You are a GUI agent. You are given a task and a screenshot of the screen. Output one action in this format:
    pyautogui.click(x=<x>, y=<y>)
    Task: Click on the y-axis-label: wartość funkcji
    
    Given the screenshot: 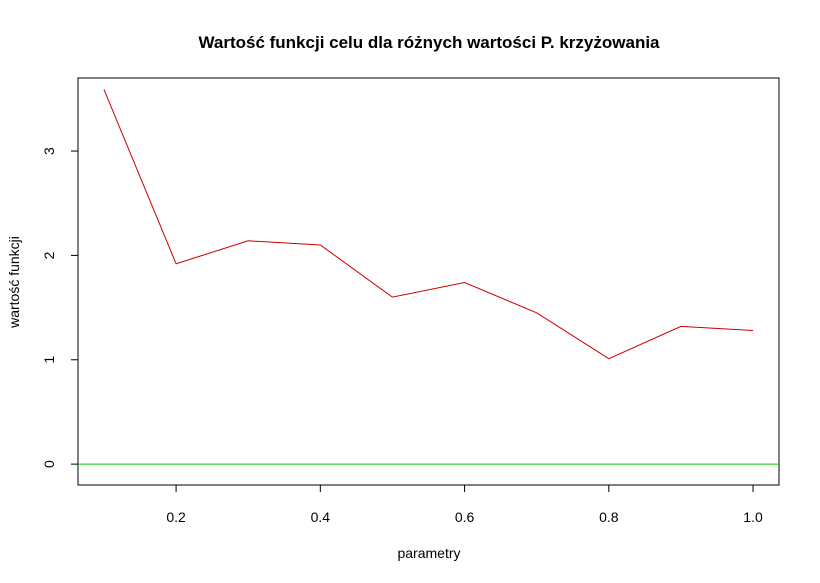 What is the action you would take?
    pyautogui.click(x=14, y=282)
    